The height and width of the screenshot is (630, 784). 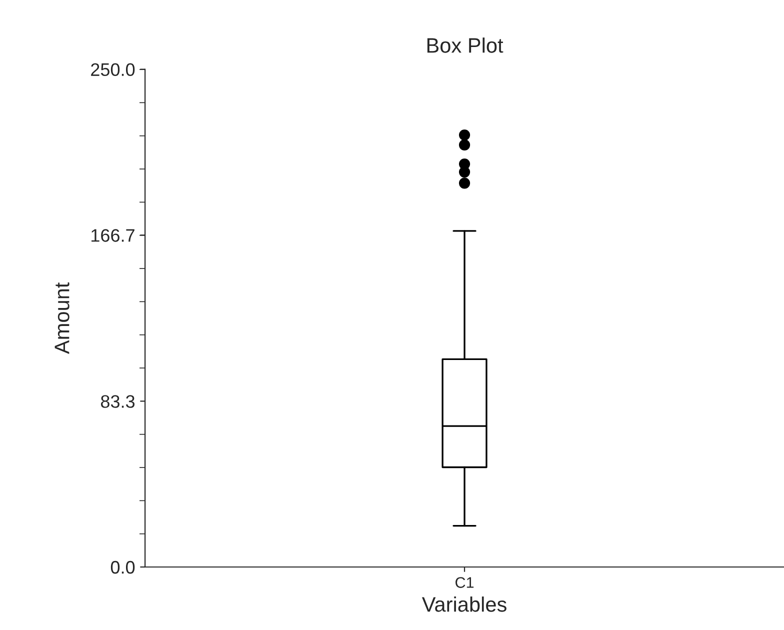 What do you see at coordinates (113, 69) in the screenshot?
I see `y-tick-label: 250.0` at bounding box center [113, 69].